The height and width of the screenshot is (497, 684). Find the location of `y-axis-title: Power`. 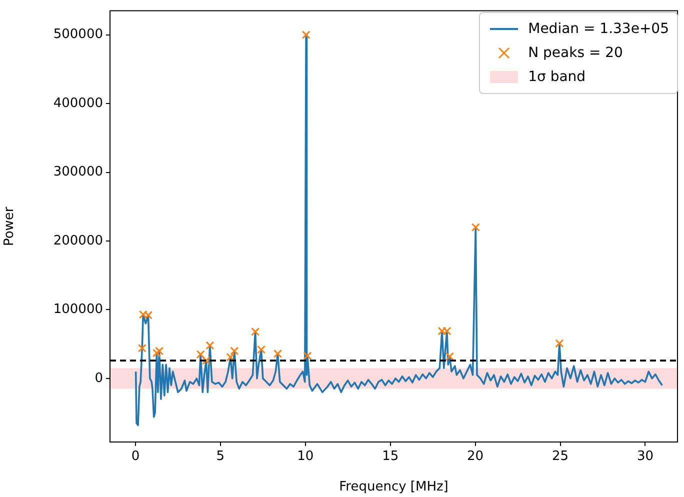

y-axis-title: Power is located at coordinates (10, 226).